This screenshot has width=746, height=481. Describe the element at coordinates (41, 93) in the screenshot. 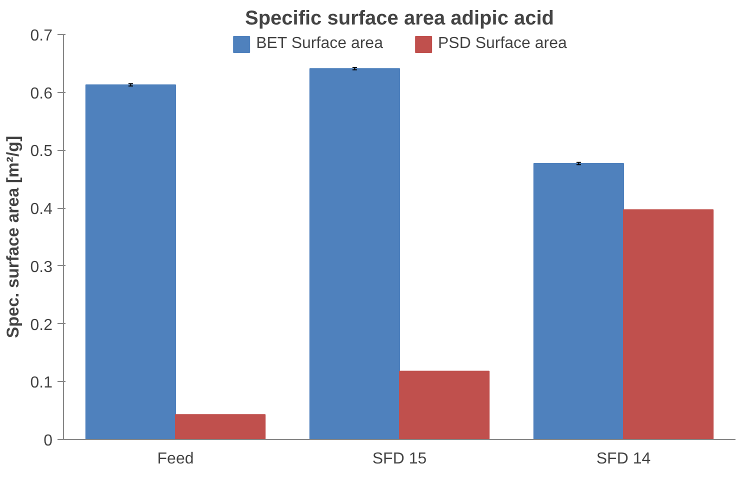

I see `y-tick-label: 0.6` at that location.